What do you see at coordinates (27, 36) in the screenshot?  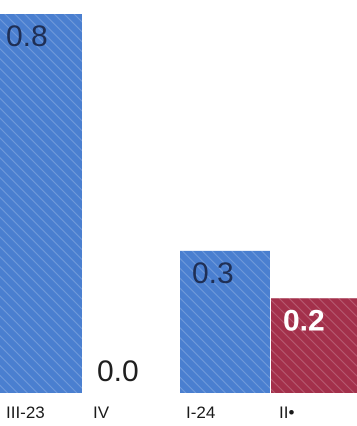 I see `value-label-III-23: 0.8` at bounding box center [27, 36].